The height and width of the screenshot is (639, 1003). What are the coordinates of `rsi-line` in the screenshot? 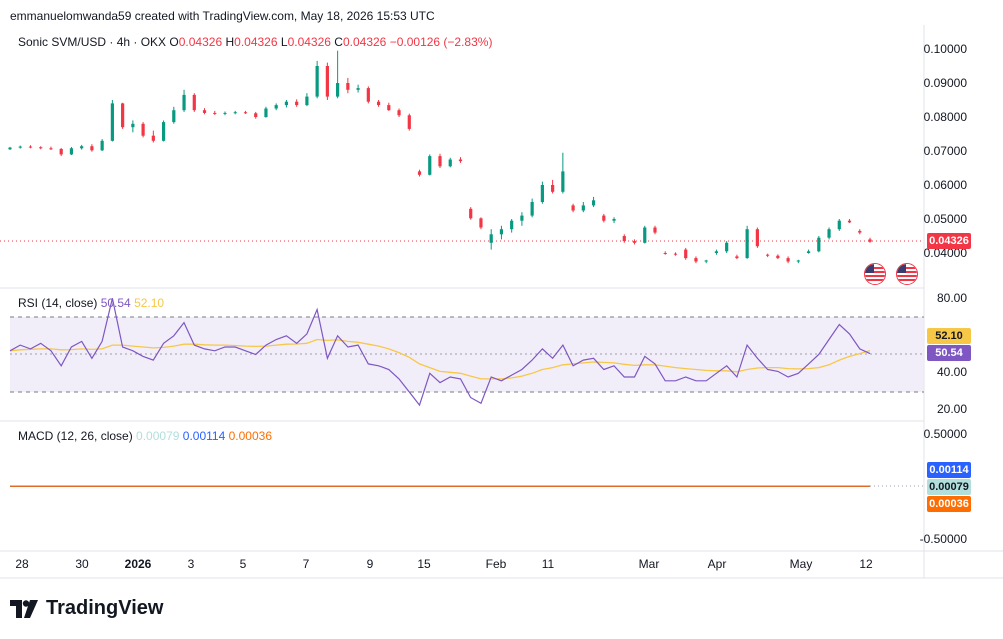 It's located at (440, 352).